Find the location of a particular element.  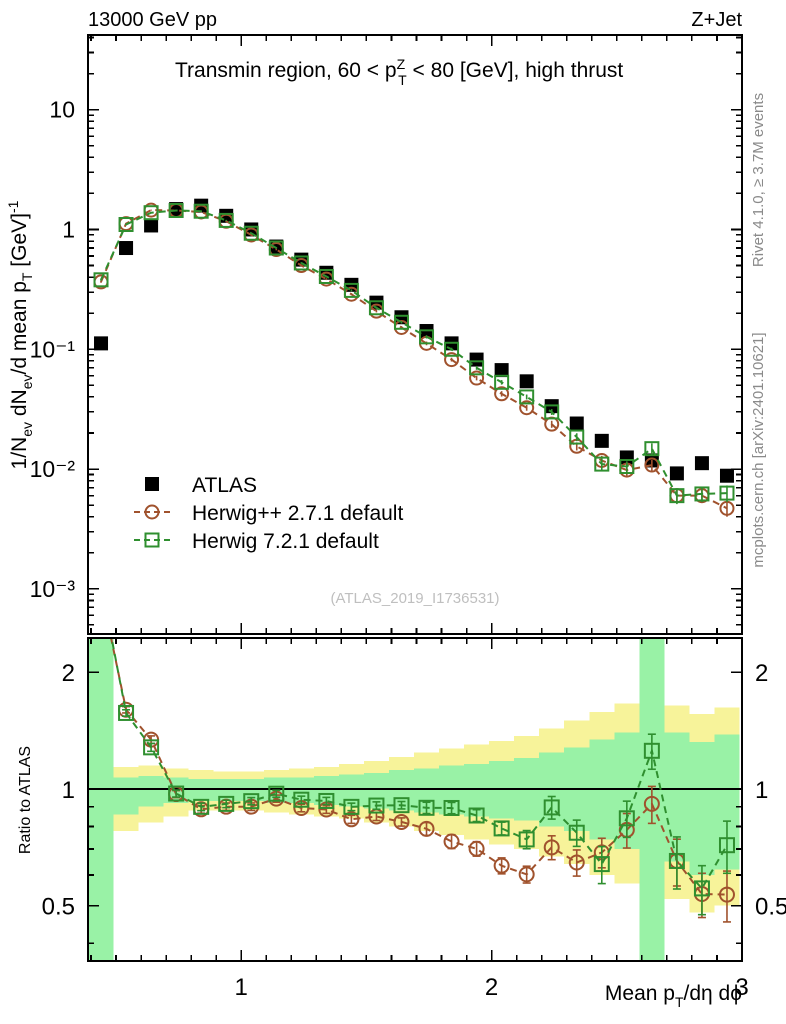

title-subscript: T is located at coordinates (402, 80).